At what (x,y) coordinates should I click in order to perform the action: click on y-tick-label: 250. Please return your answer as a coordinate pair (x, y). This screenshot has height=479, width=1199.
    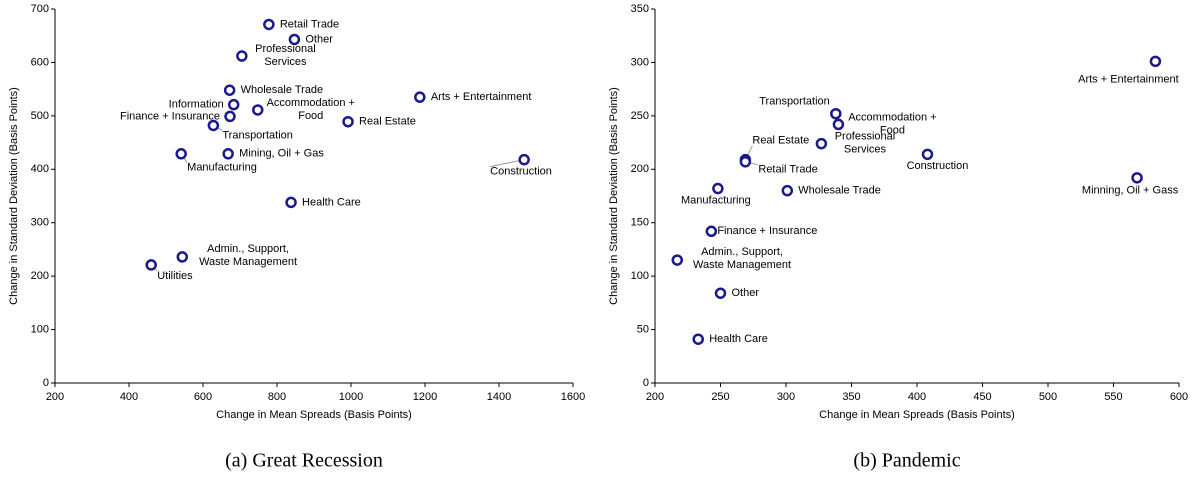
    Looking at the image, I should click on (640, 116).